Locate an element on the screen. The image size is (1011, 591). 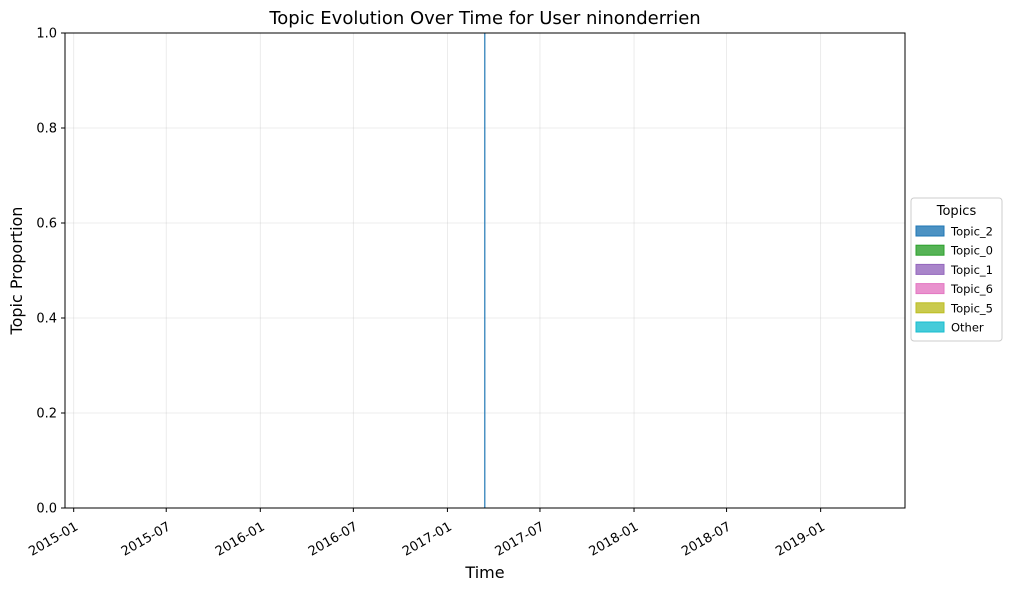
legend-label-topic_1: Topic_1 is located at coordinates (971, 270).